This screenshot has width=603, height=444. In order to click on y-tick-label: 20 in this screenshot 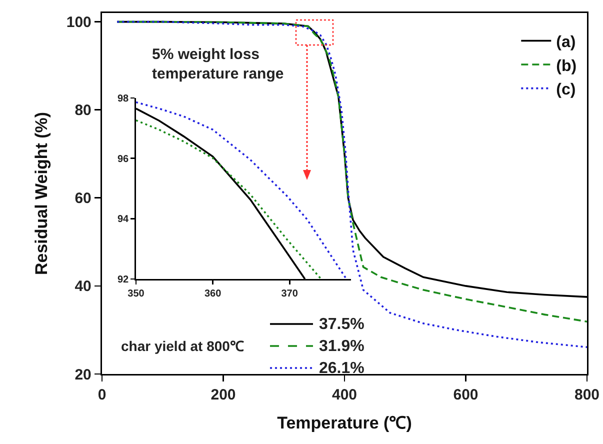, I will do `click(83, 375)`.